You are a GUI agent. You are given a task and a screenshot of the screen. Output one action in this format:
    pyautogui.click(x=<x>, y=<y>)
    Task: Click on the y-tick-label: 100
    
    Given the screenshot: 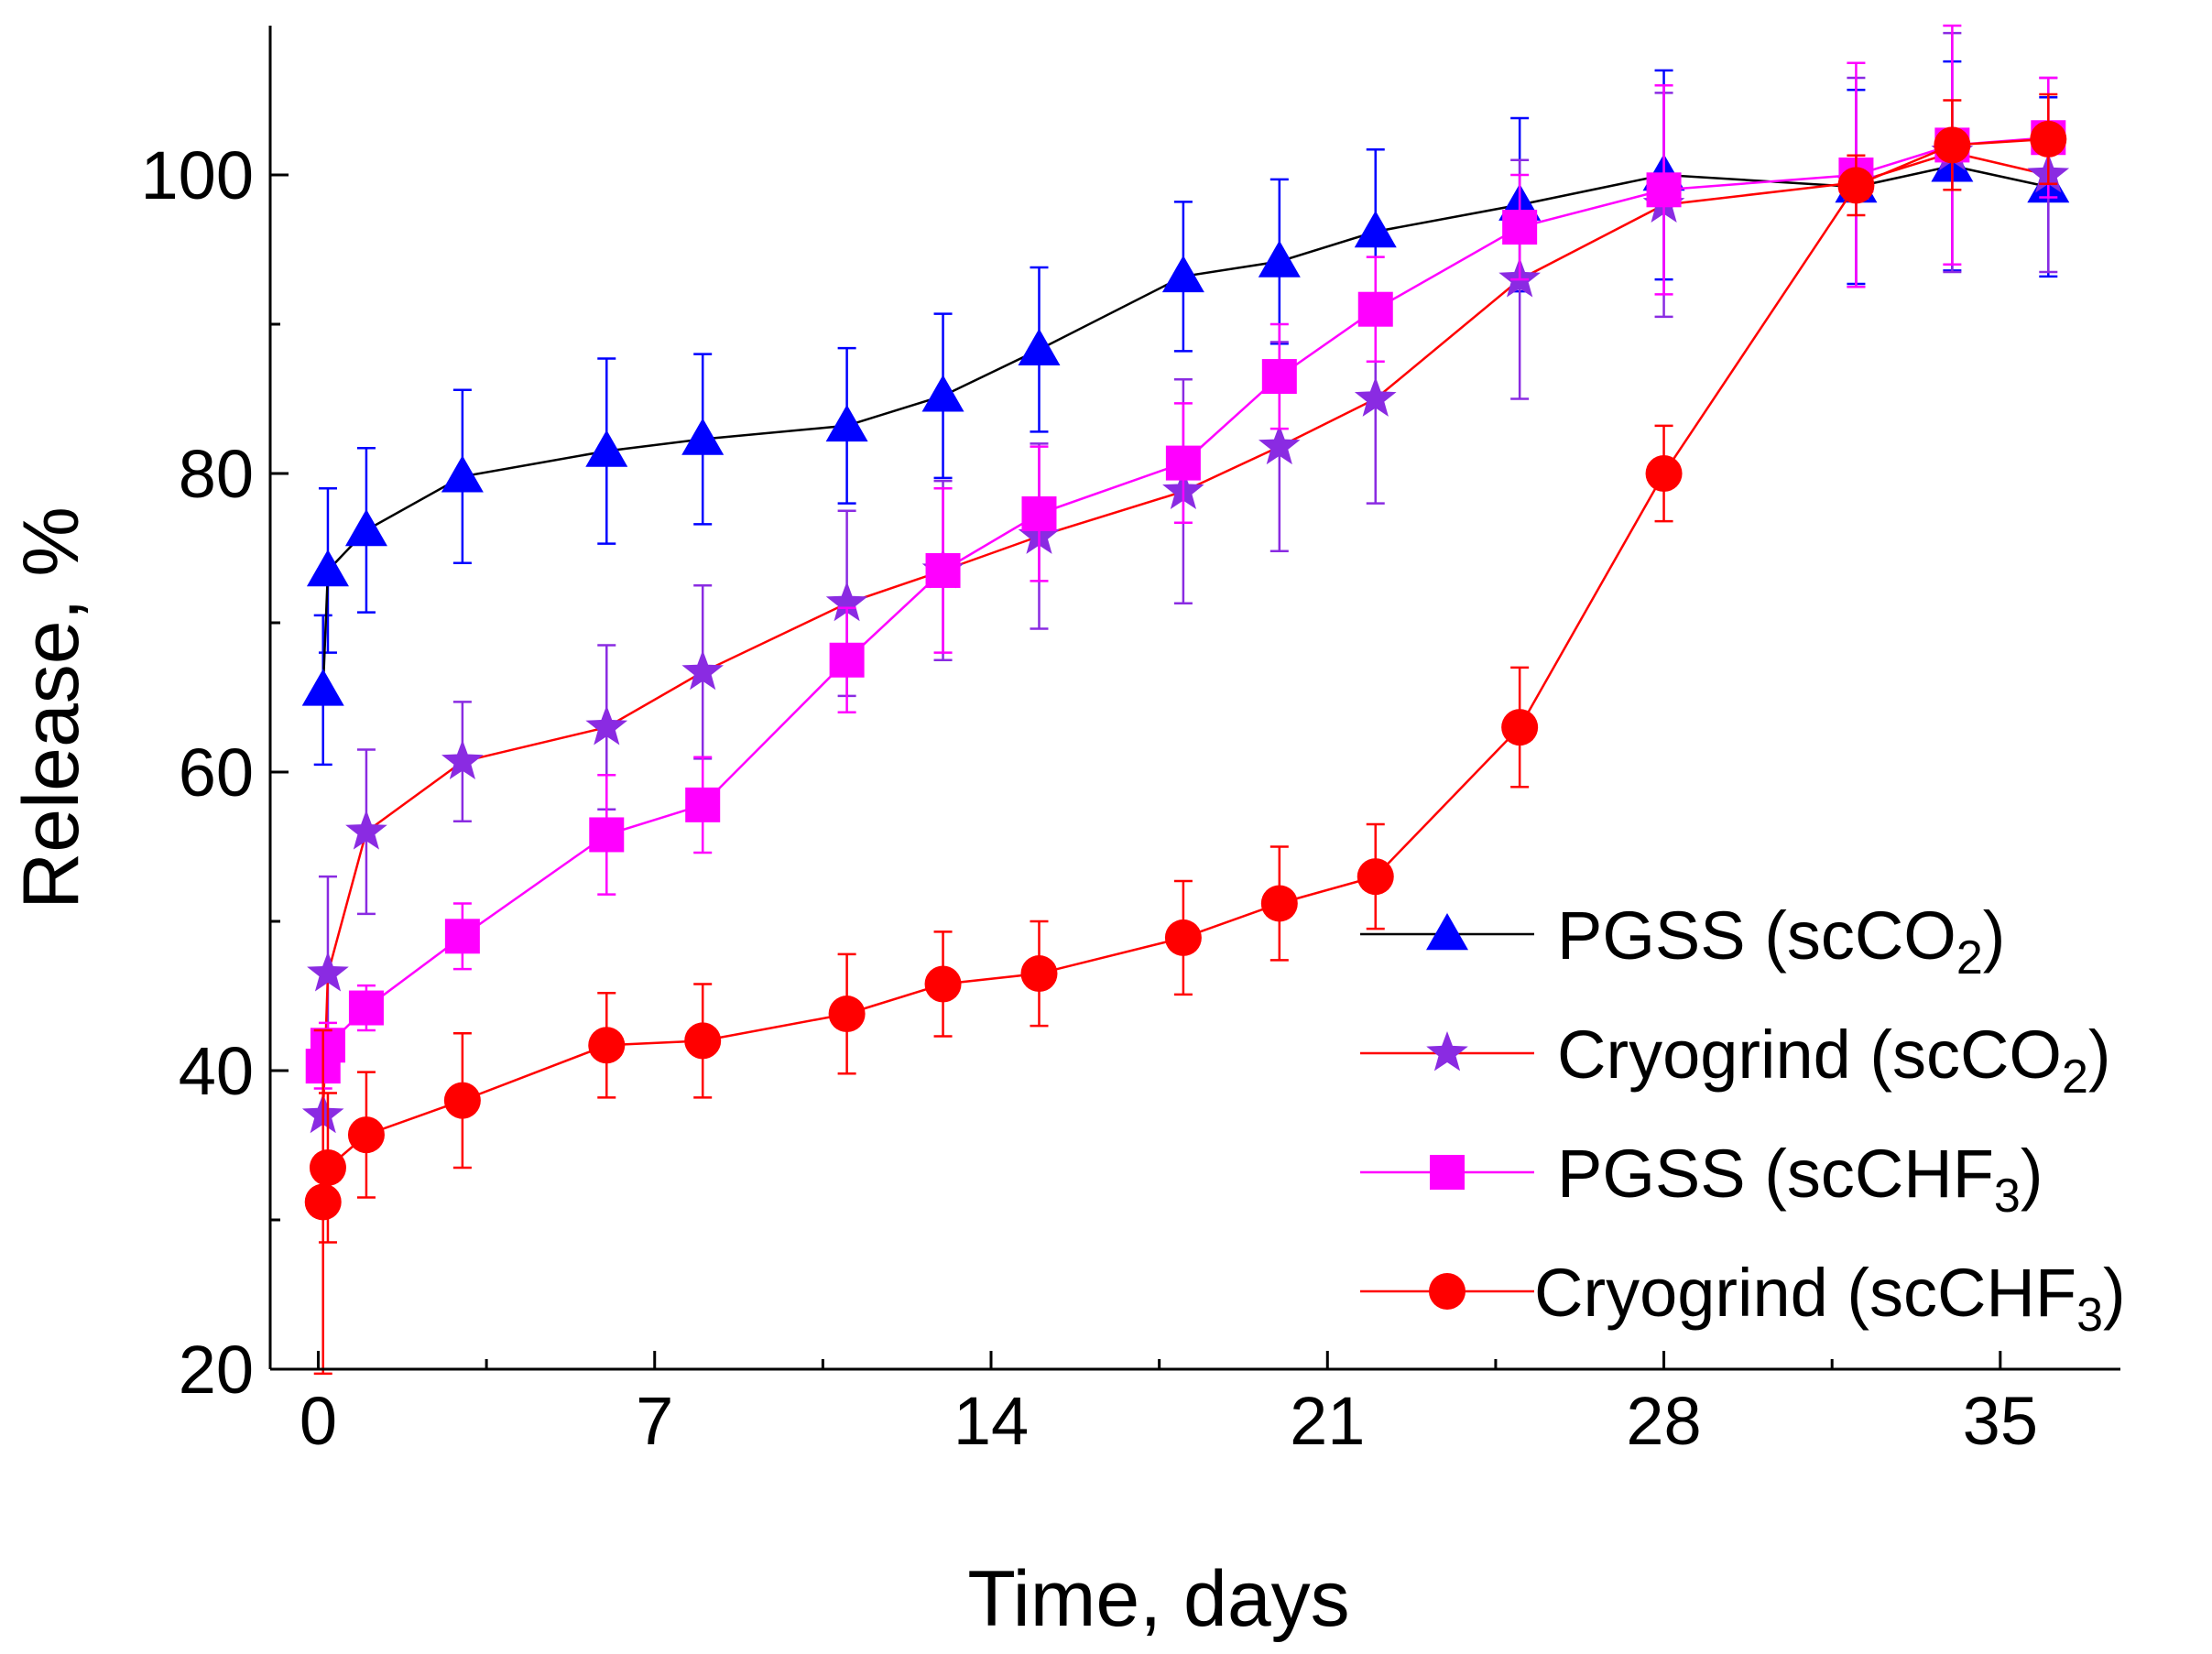 What is the action you would take?
    pyautogui.click(x=197, y=175)
    